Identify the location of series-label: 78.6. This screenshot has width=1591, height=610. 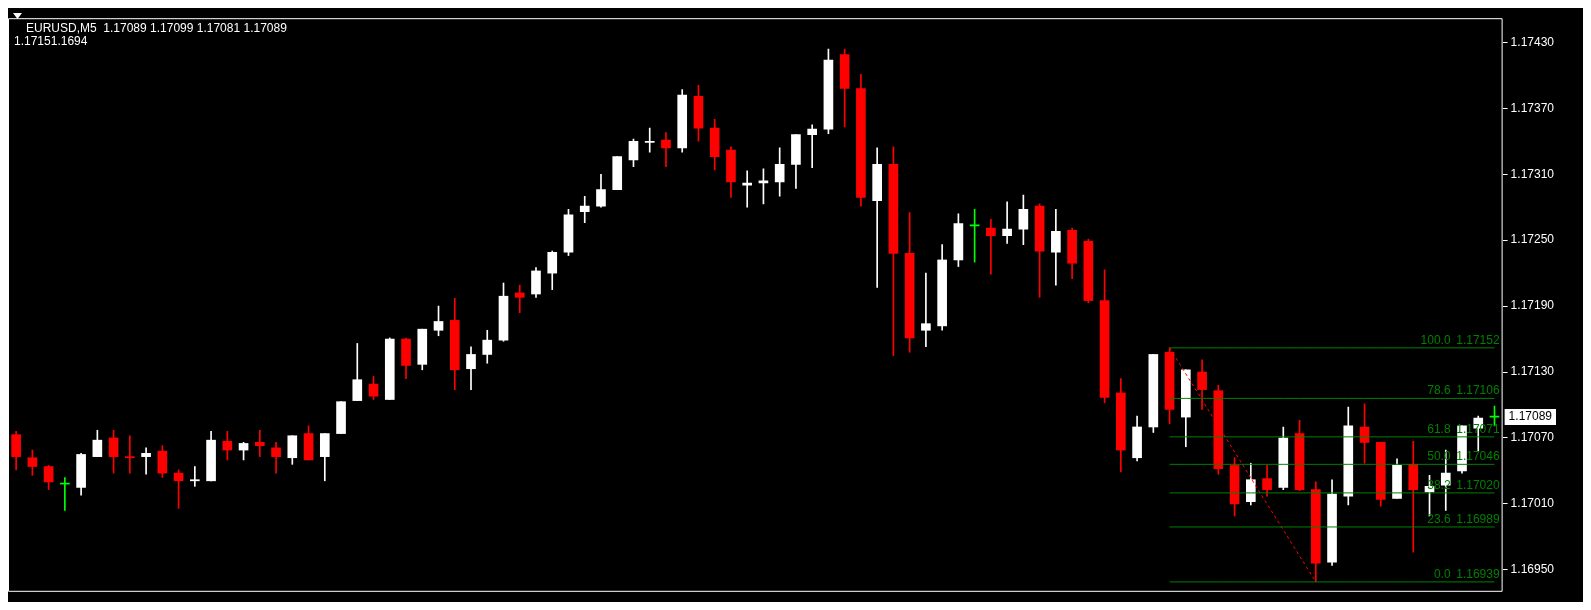
(1439, 390).